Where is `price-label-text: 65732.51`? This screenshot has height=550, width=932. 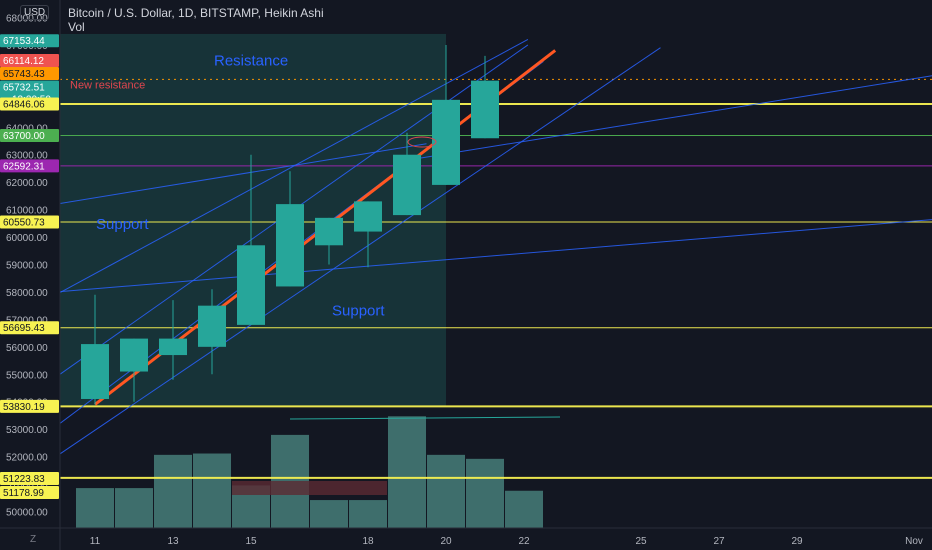
price-label-text: 65732.51 is located at coordinates (24, 88).